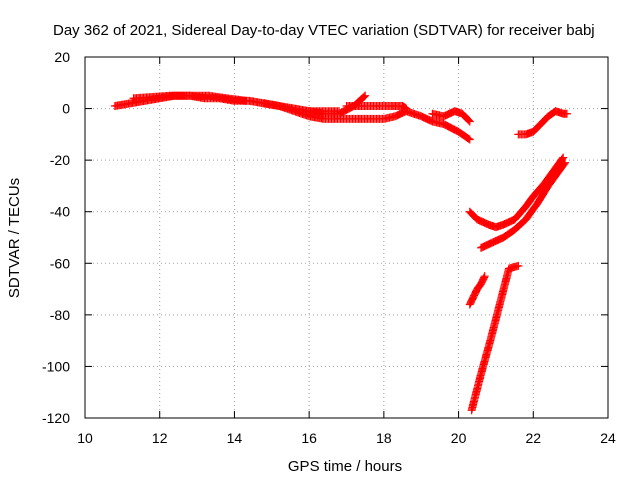  What do you see at coordinates (56, 418) in the screenshot?
I see `y-tick-label: -120` at bounding box center [56, 418].